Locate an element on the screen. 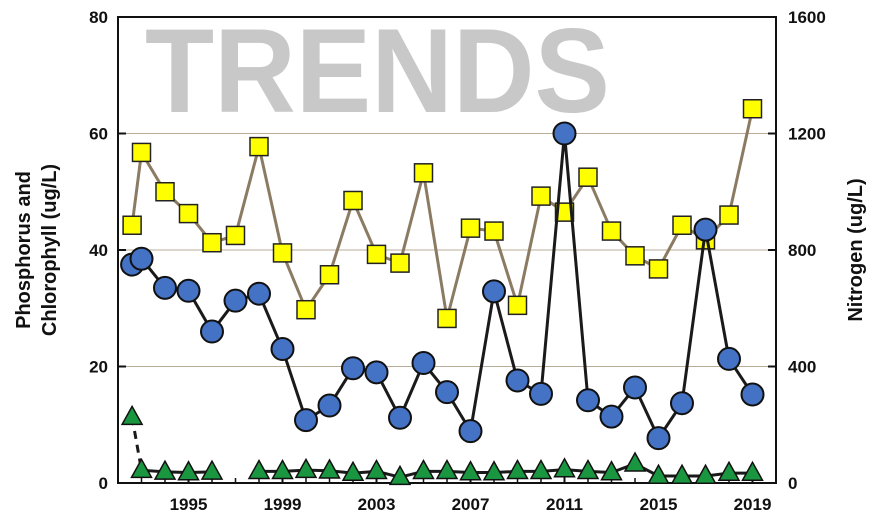  y-left-tick-label: 60 is located at coordinates (98, 134).